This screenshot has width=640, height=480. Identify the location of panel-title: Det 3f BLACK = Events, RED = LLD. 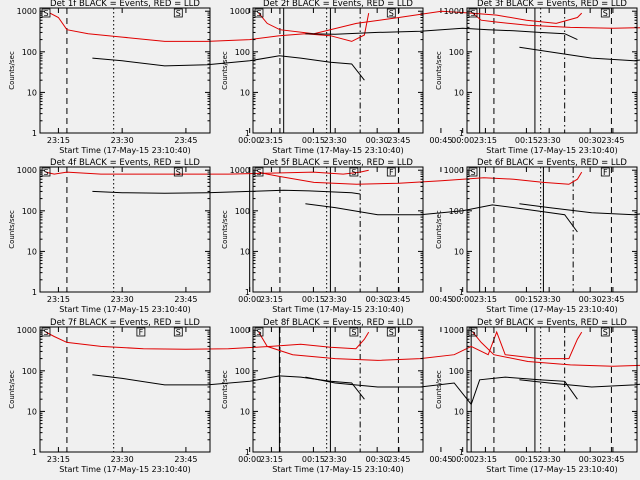
(552, 4).